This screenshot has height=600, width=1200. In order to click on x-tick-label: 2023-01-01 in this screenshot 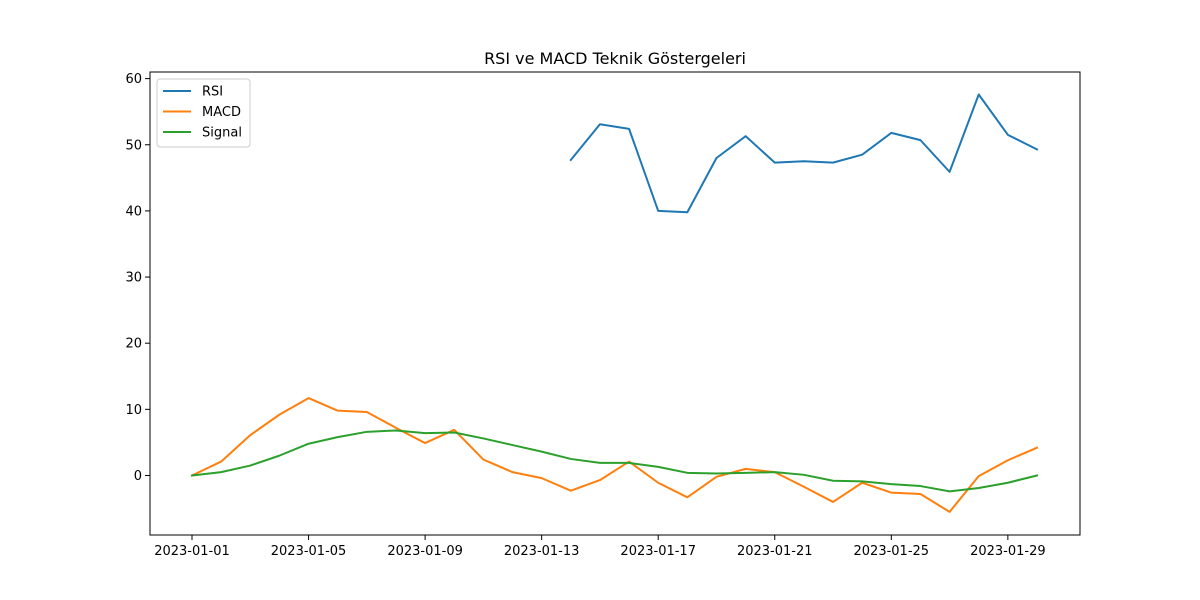, I will do `click(192, 551)`.